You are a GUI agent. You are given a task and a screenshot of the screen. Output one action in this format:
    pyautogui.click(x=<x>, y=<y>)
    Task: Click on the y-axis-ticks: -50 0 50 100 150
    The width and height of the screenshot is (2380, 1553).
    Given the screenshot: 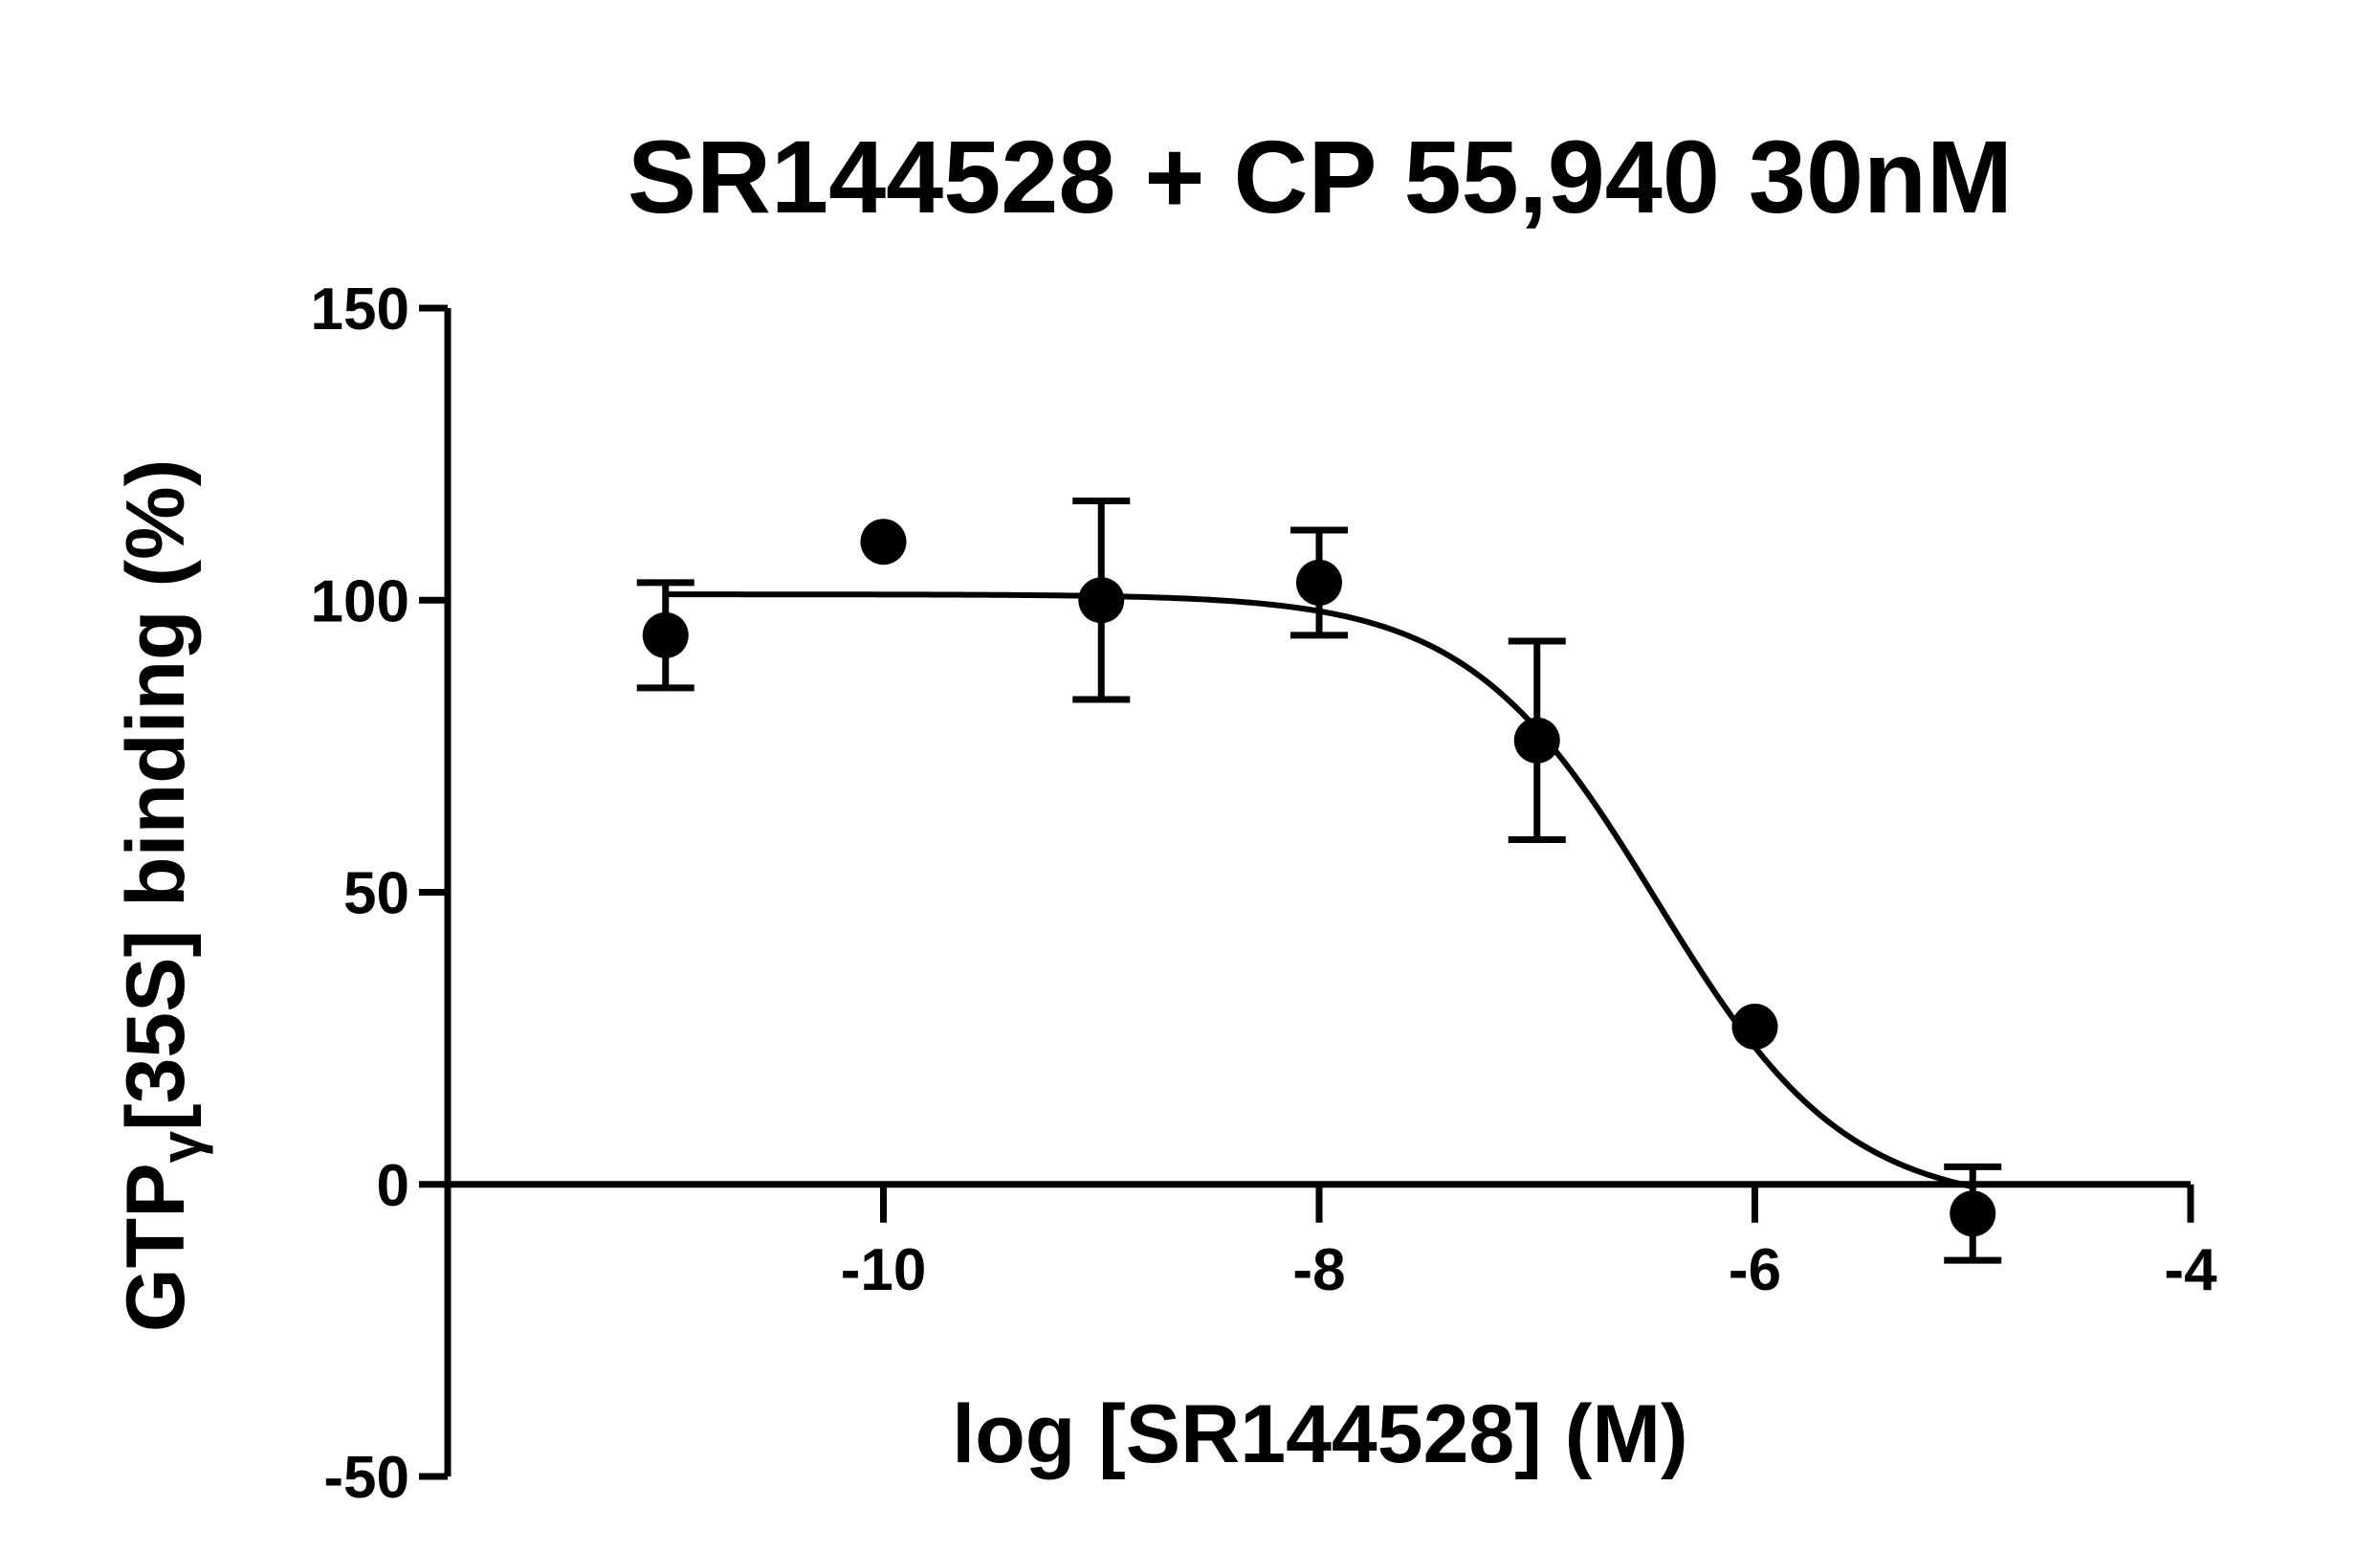 What is the action you would take?
    pyautogui.click(x=380, y=894)
    